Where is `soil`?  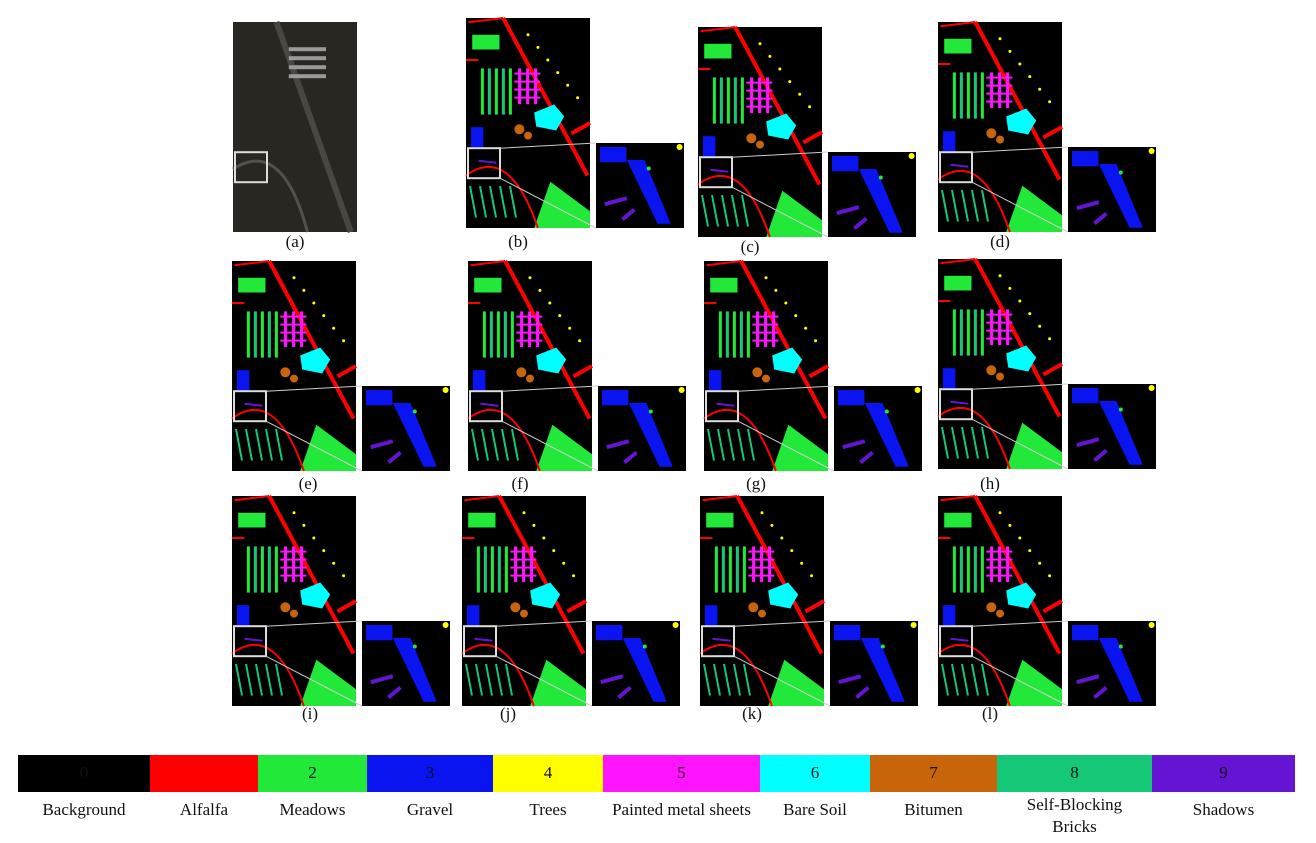
soil is located at coordinates (315, 595).